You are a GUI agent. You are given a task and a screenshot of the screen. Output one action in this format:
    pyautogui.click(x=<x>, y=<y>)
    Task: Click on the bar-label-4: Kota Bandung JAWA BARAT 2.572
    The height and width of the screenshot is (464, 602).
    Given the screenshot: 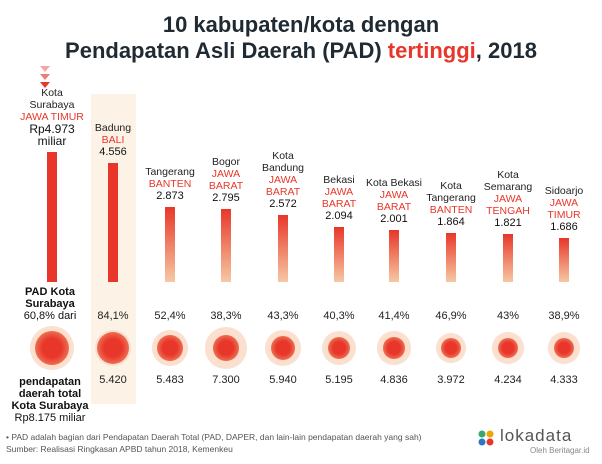 What is the action you would take?
    pyautogui.click(x=283, y=180)
    